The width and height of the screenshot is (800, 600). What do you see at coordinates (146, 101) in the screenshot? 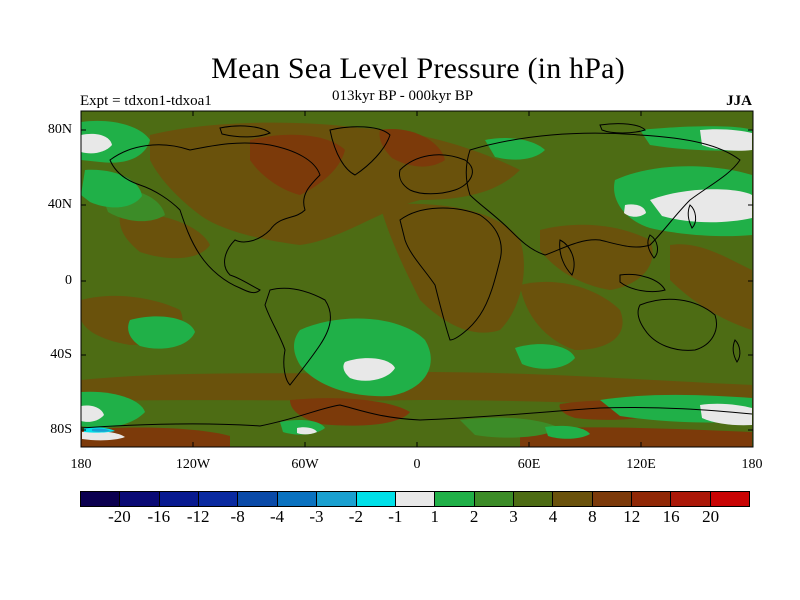
I see `experiment-label: Expt = tdxon1-tdxoa1` at bounding box center [146, 101].